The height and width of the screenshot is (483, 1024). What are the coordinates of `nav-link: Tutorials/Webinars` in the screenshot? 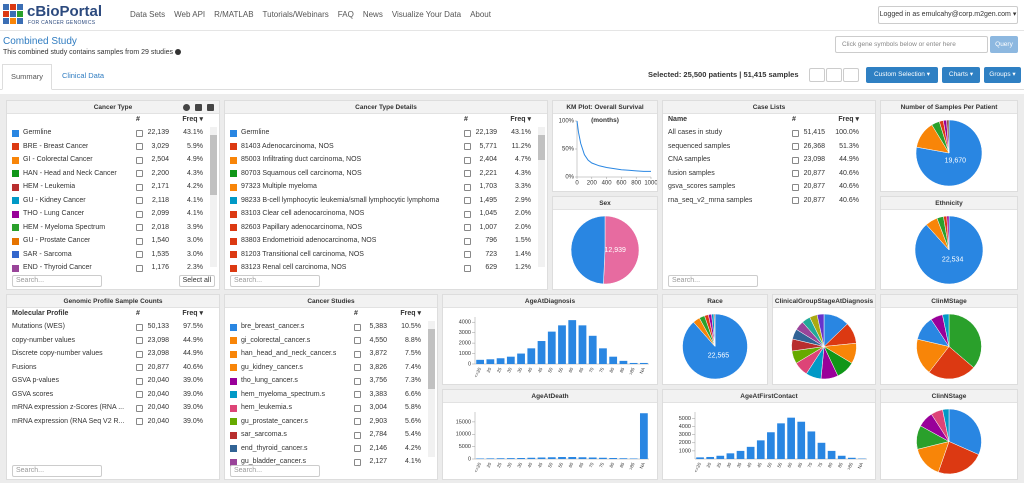 It's located at (295, 14).